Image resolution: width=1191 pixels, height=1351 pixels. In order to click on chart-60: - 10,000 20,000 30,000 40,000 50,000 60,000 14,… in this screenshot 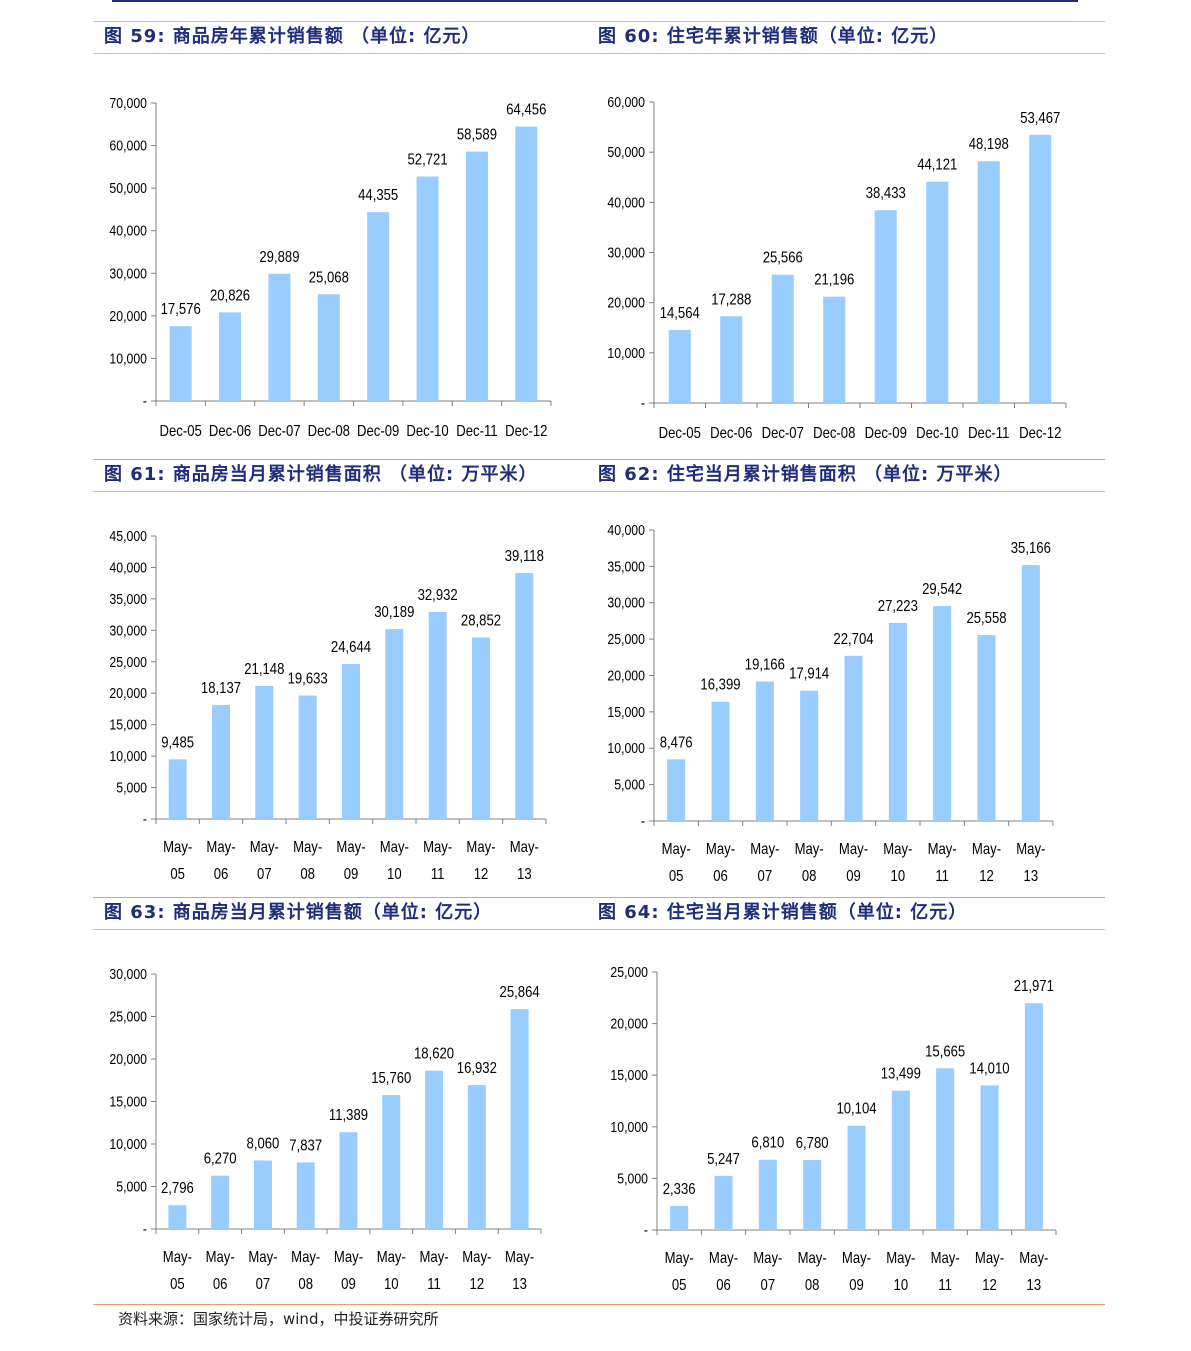, I will do `click(838, 266)`.